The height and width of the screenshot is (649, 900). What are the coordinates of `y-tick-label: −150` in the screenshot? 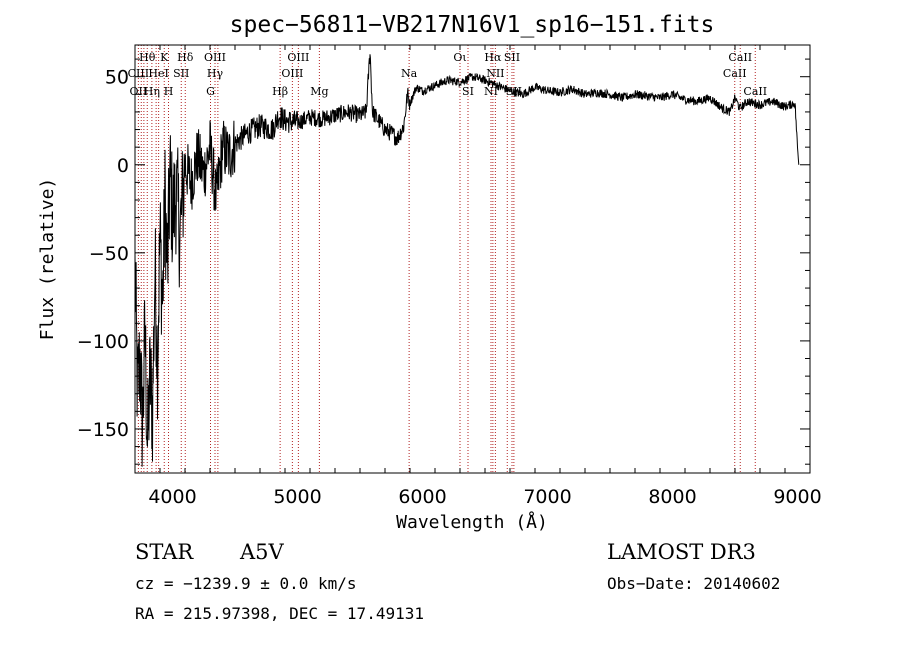 It's located at (103, 430).